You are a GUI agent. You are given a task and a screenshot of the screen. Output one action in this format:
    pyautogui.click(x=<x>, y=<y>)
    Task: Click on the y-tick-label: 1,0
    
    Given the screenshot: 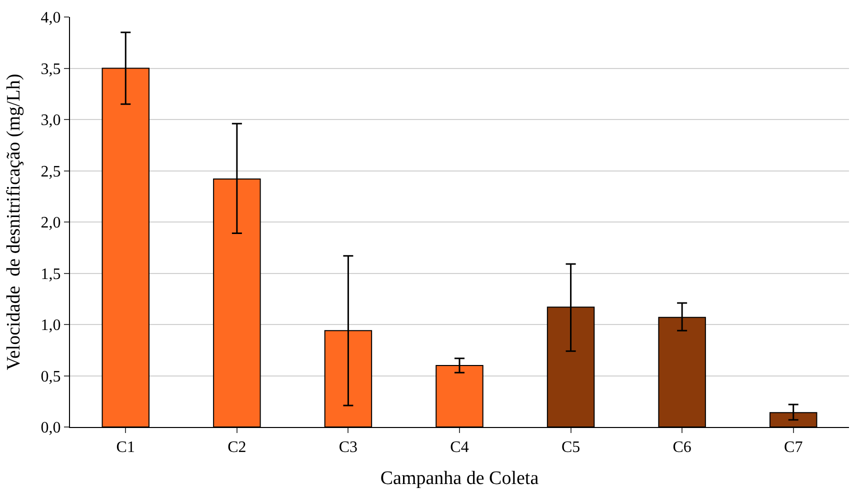 What is the action you would take?
    pyautogui.click(x=50, y=325)
    